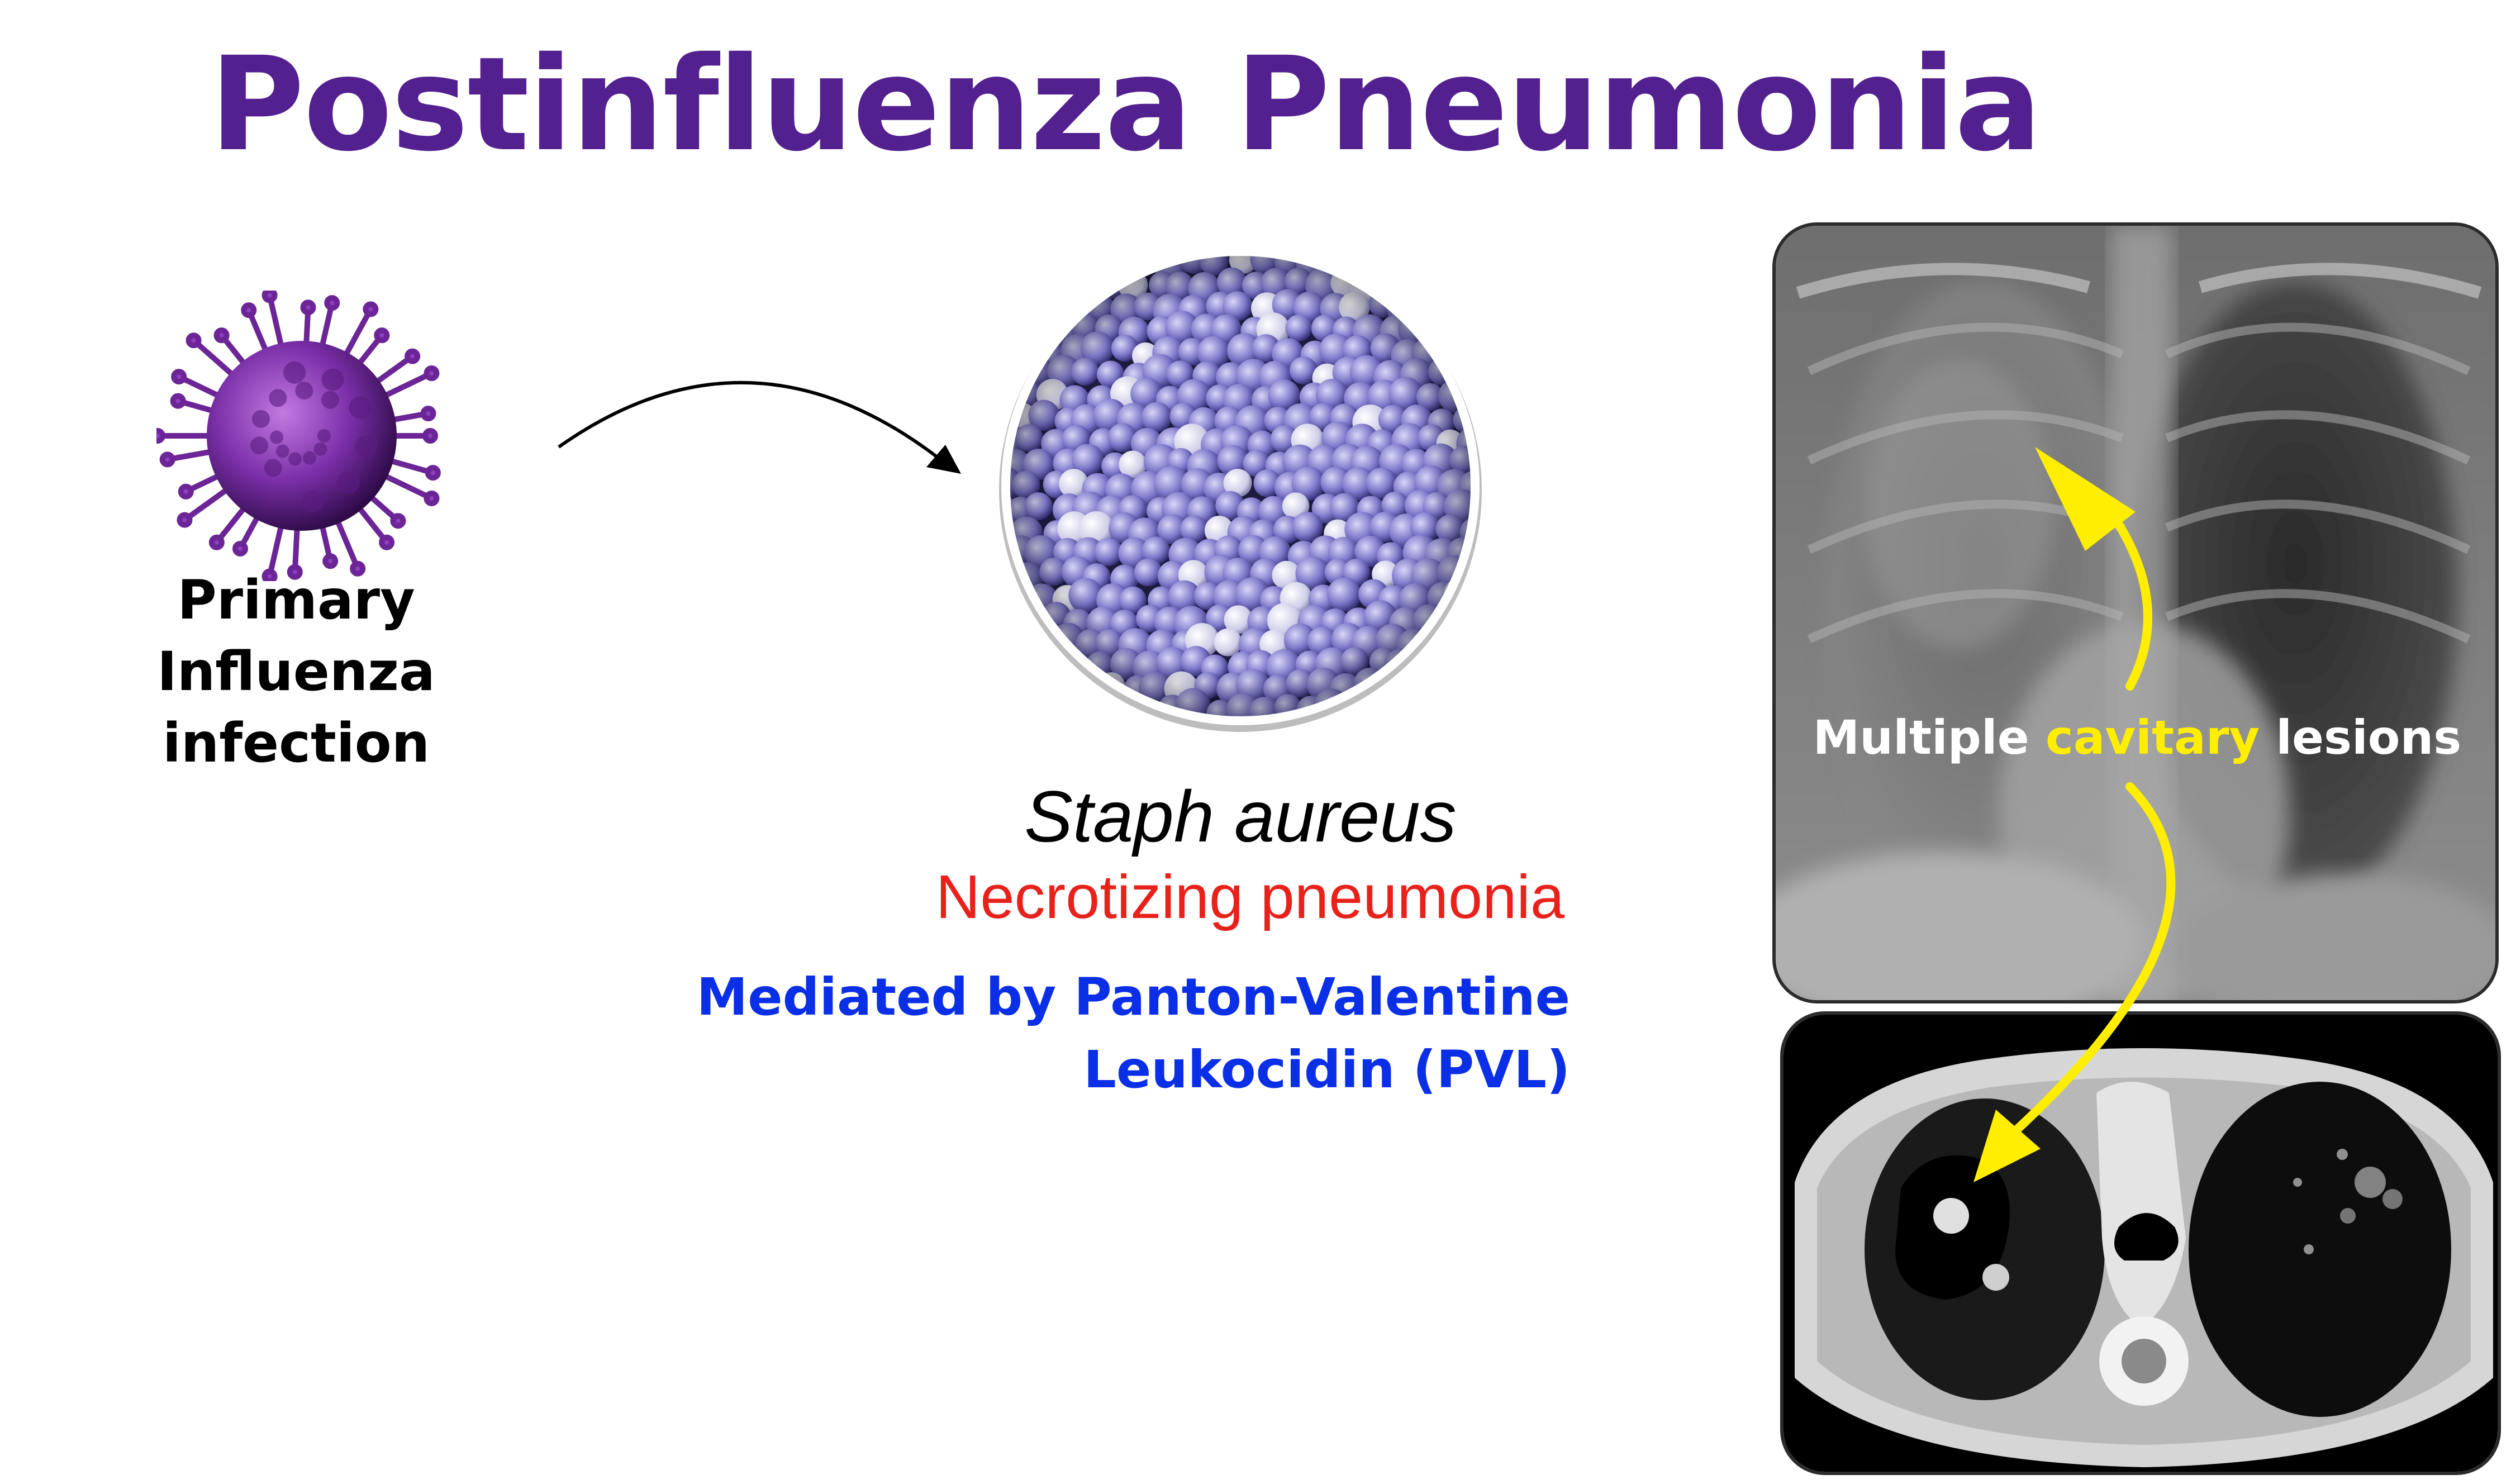 Image resolution: width=2511 pixels, height=1484 pixels. What do you see at coordinates (1326, 1070) in the screenshot?
I see `mechanism-line2: Leukocidin (PVL)` at bounding box center [1326, 1070].